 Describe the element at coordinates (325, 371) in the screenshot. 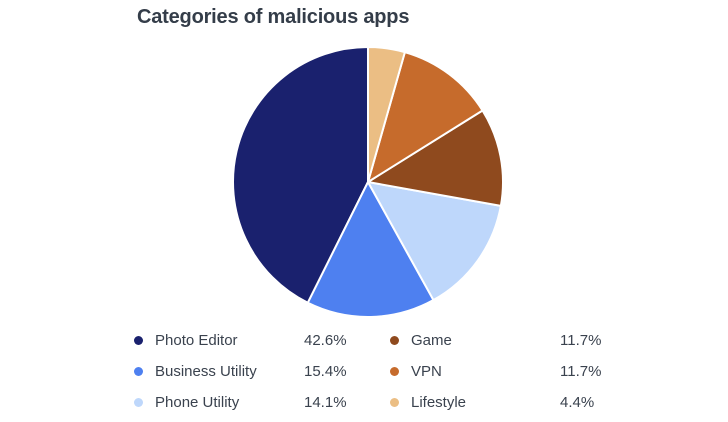

I see `legend-value: 15.4%` at that location.